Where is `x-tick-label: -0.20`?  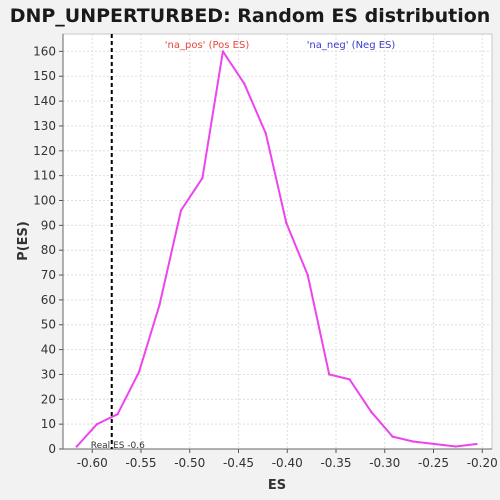
x-tick-label: -0.20 is located at coordinates (482, 463).